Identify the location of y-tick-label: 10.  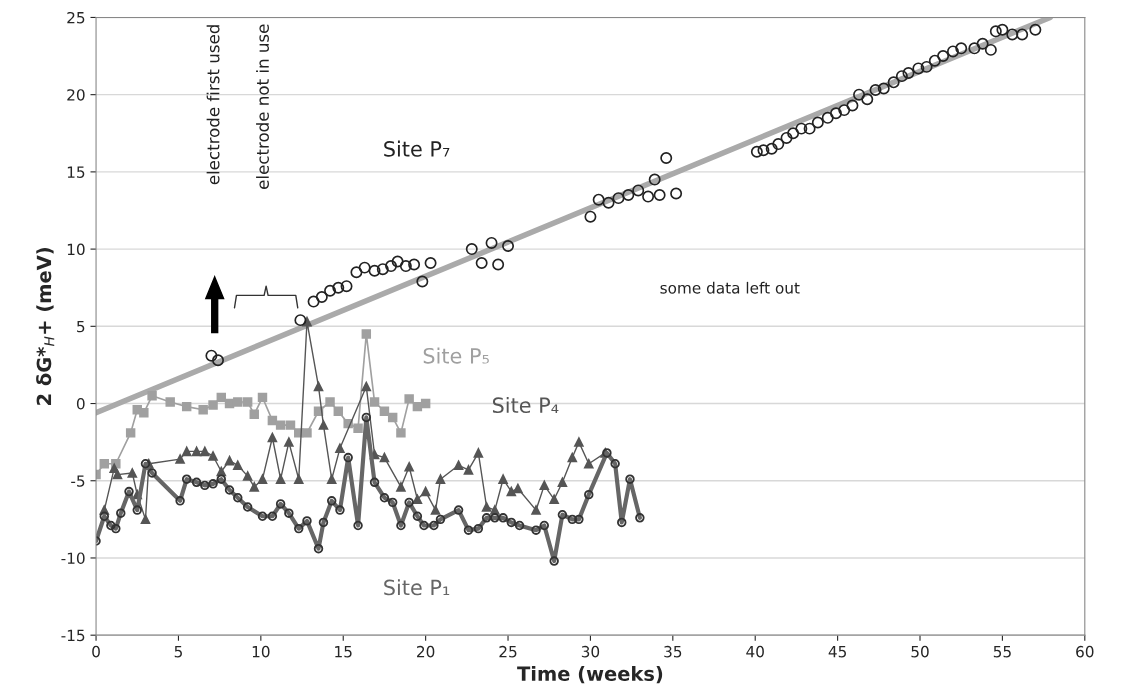
(76, 249).